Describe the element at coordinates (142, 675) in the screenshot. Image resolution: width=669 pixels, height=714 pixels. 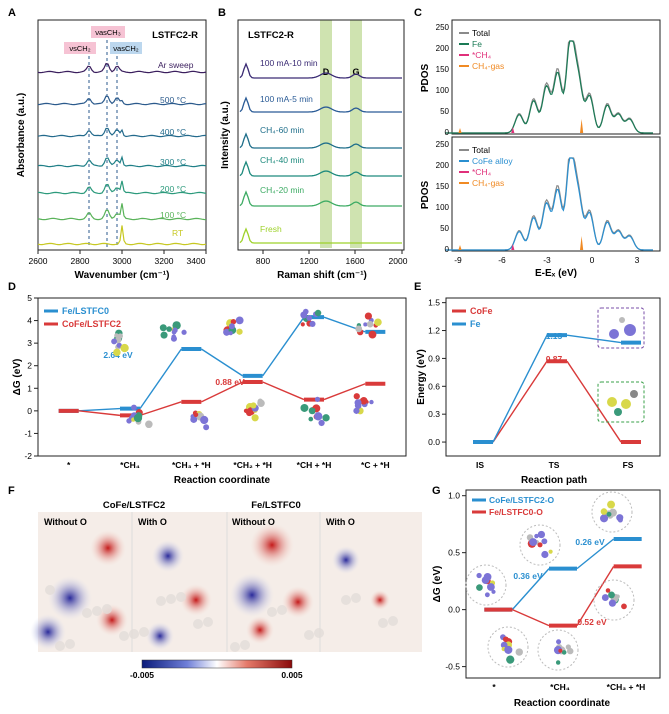
I see `f-scale-min: -0.005` at that location.